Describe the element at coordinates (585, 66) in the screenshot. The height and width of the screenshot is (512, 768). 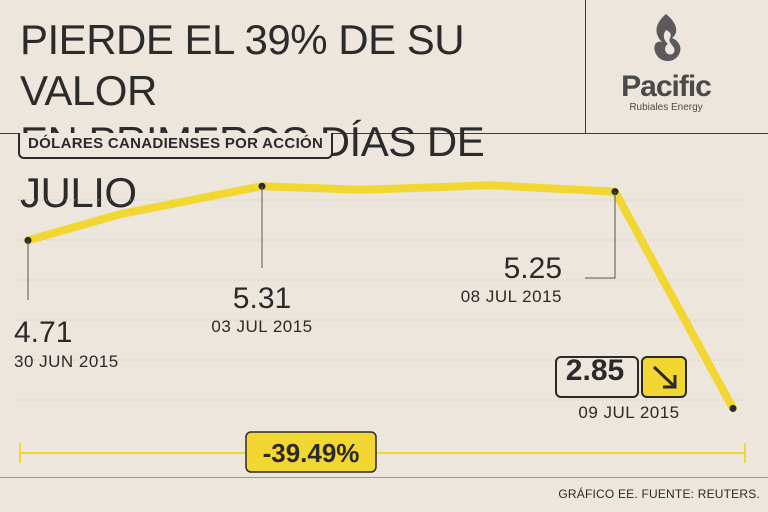
I see `header-divider` at that location.